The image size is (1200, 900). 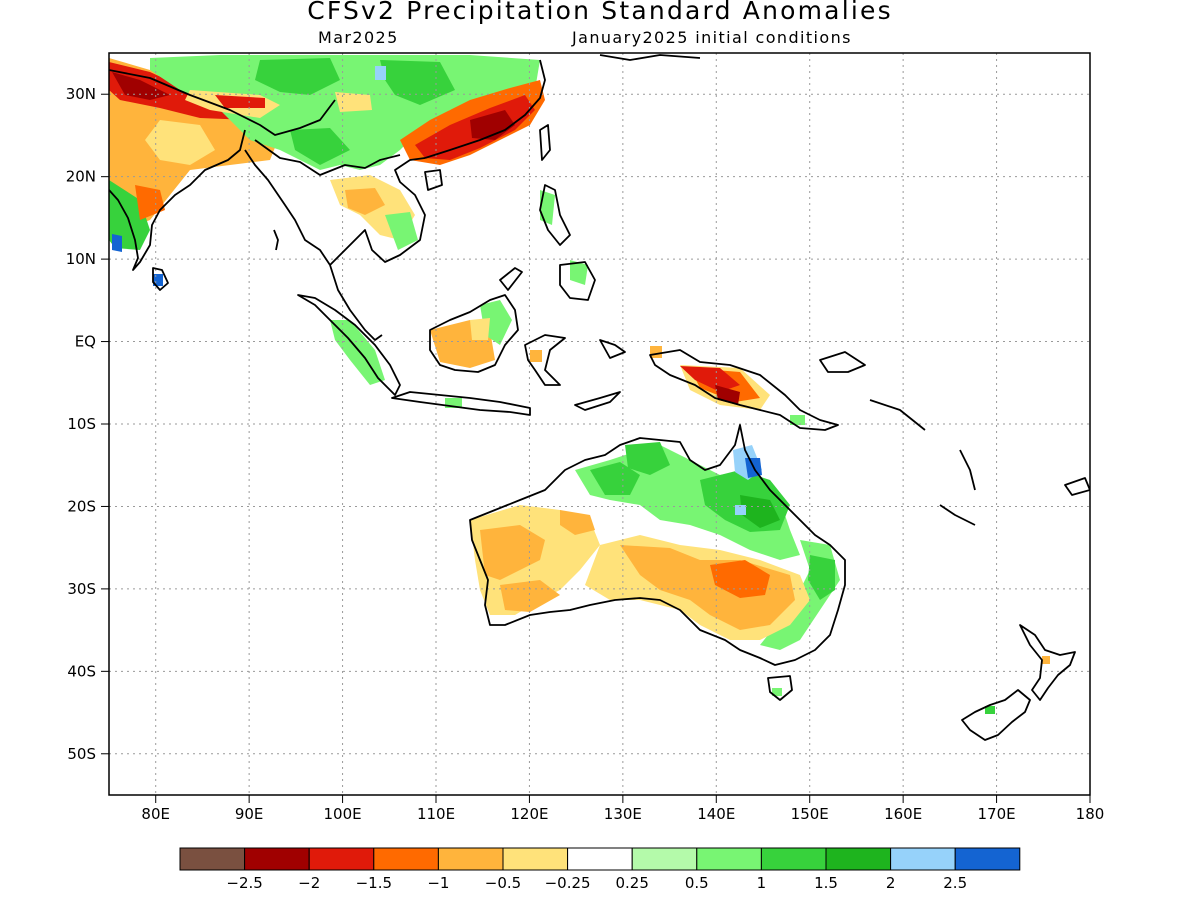 I want to click on shade-wa-orange2, so click(x=530, y=596).